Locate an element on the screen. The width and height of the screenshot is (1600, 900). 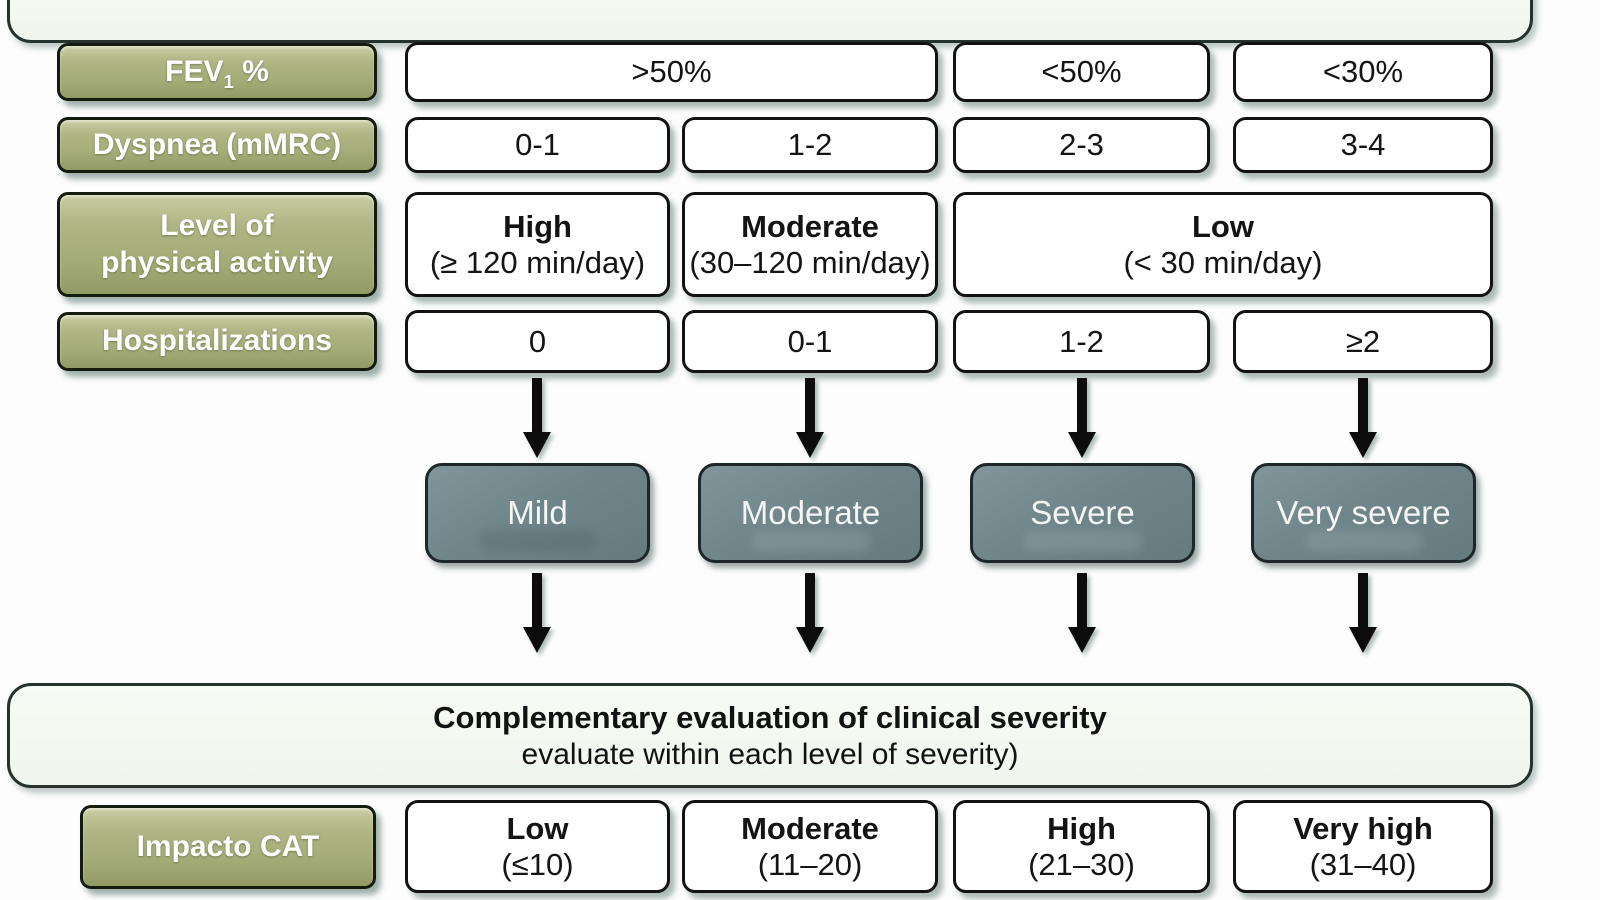
cell-activity-low: Low (< 30 min/day) is located at coordinates (1223, 244).